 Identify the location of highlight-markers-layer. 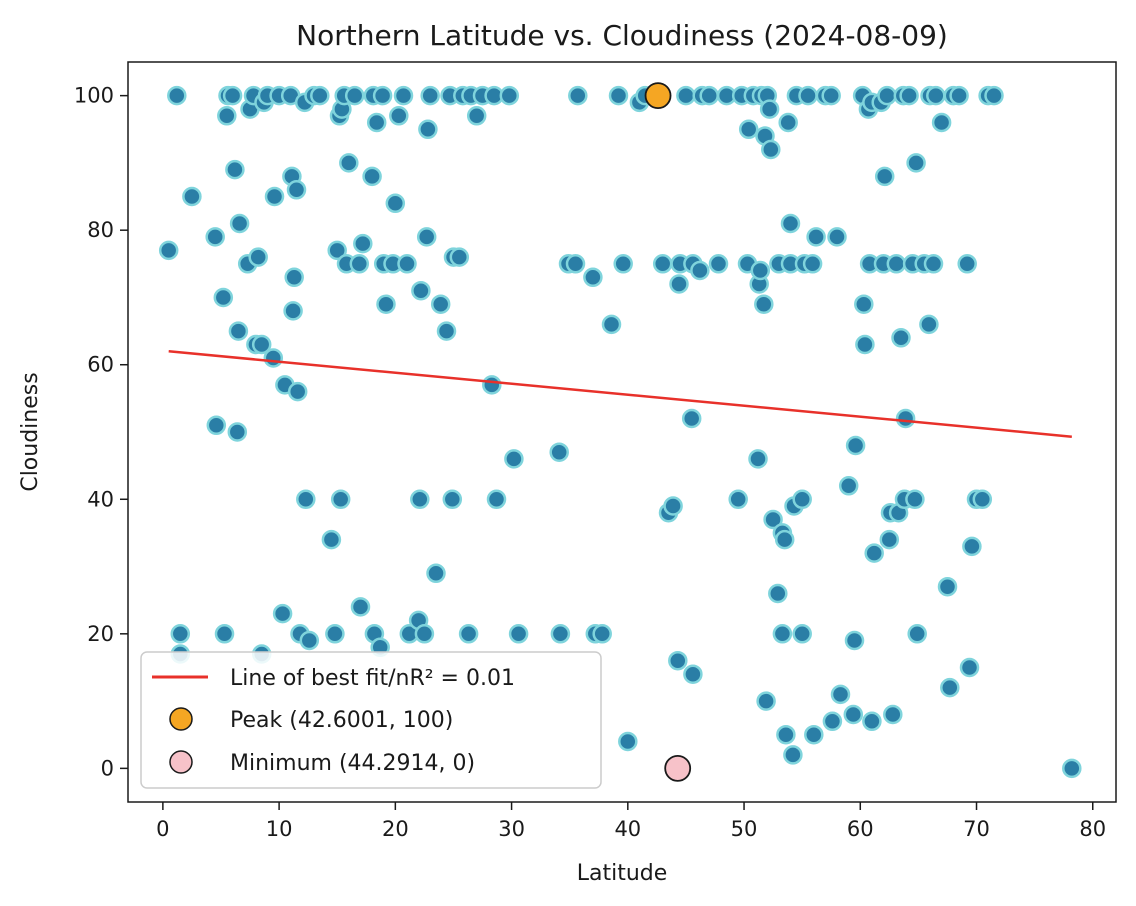
(668, 432).